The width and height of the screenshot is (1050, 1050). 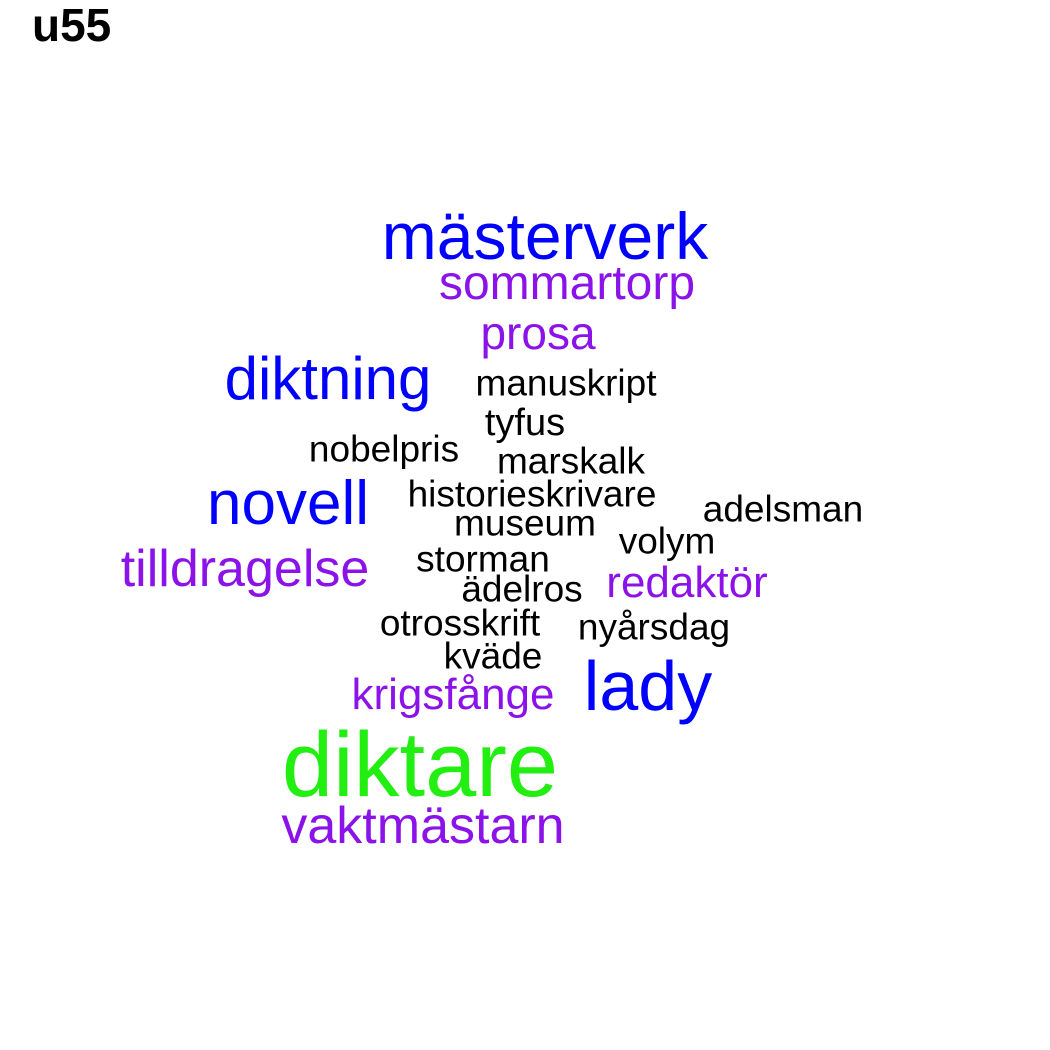 I want to click on word-volym: volym, so click(x=667, y=541).